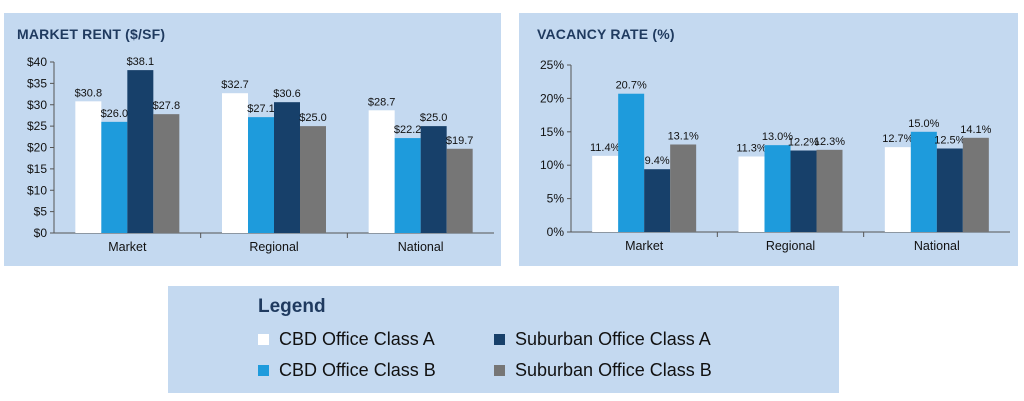 The image size is (1024, 401). Describe the element at coordinates (287, 94) in the screenshot. I see `data-label: $30.6` at that location.